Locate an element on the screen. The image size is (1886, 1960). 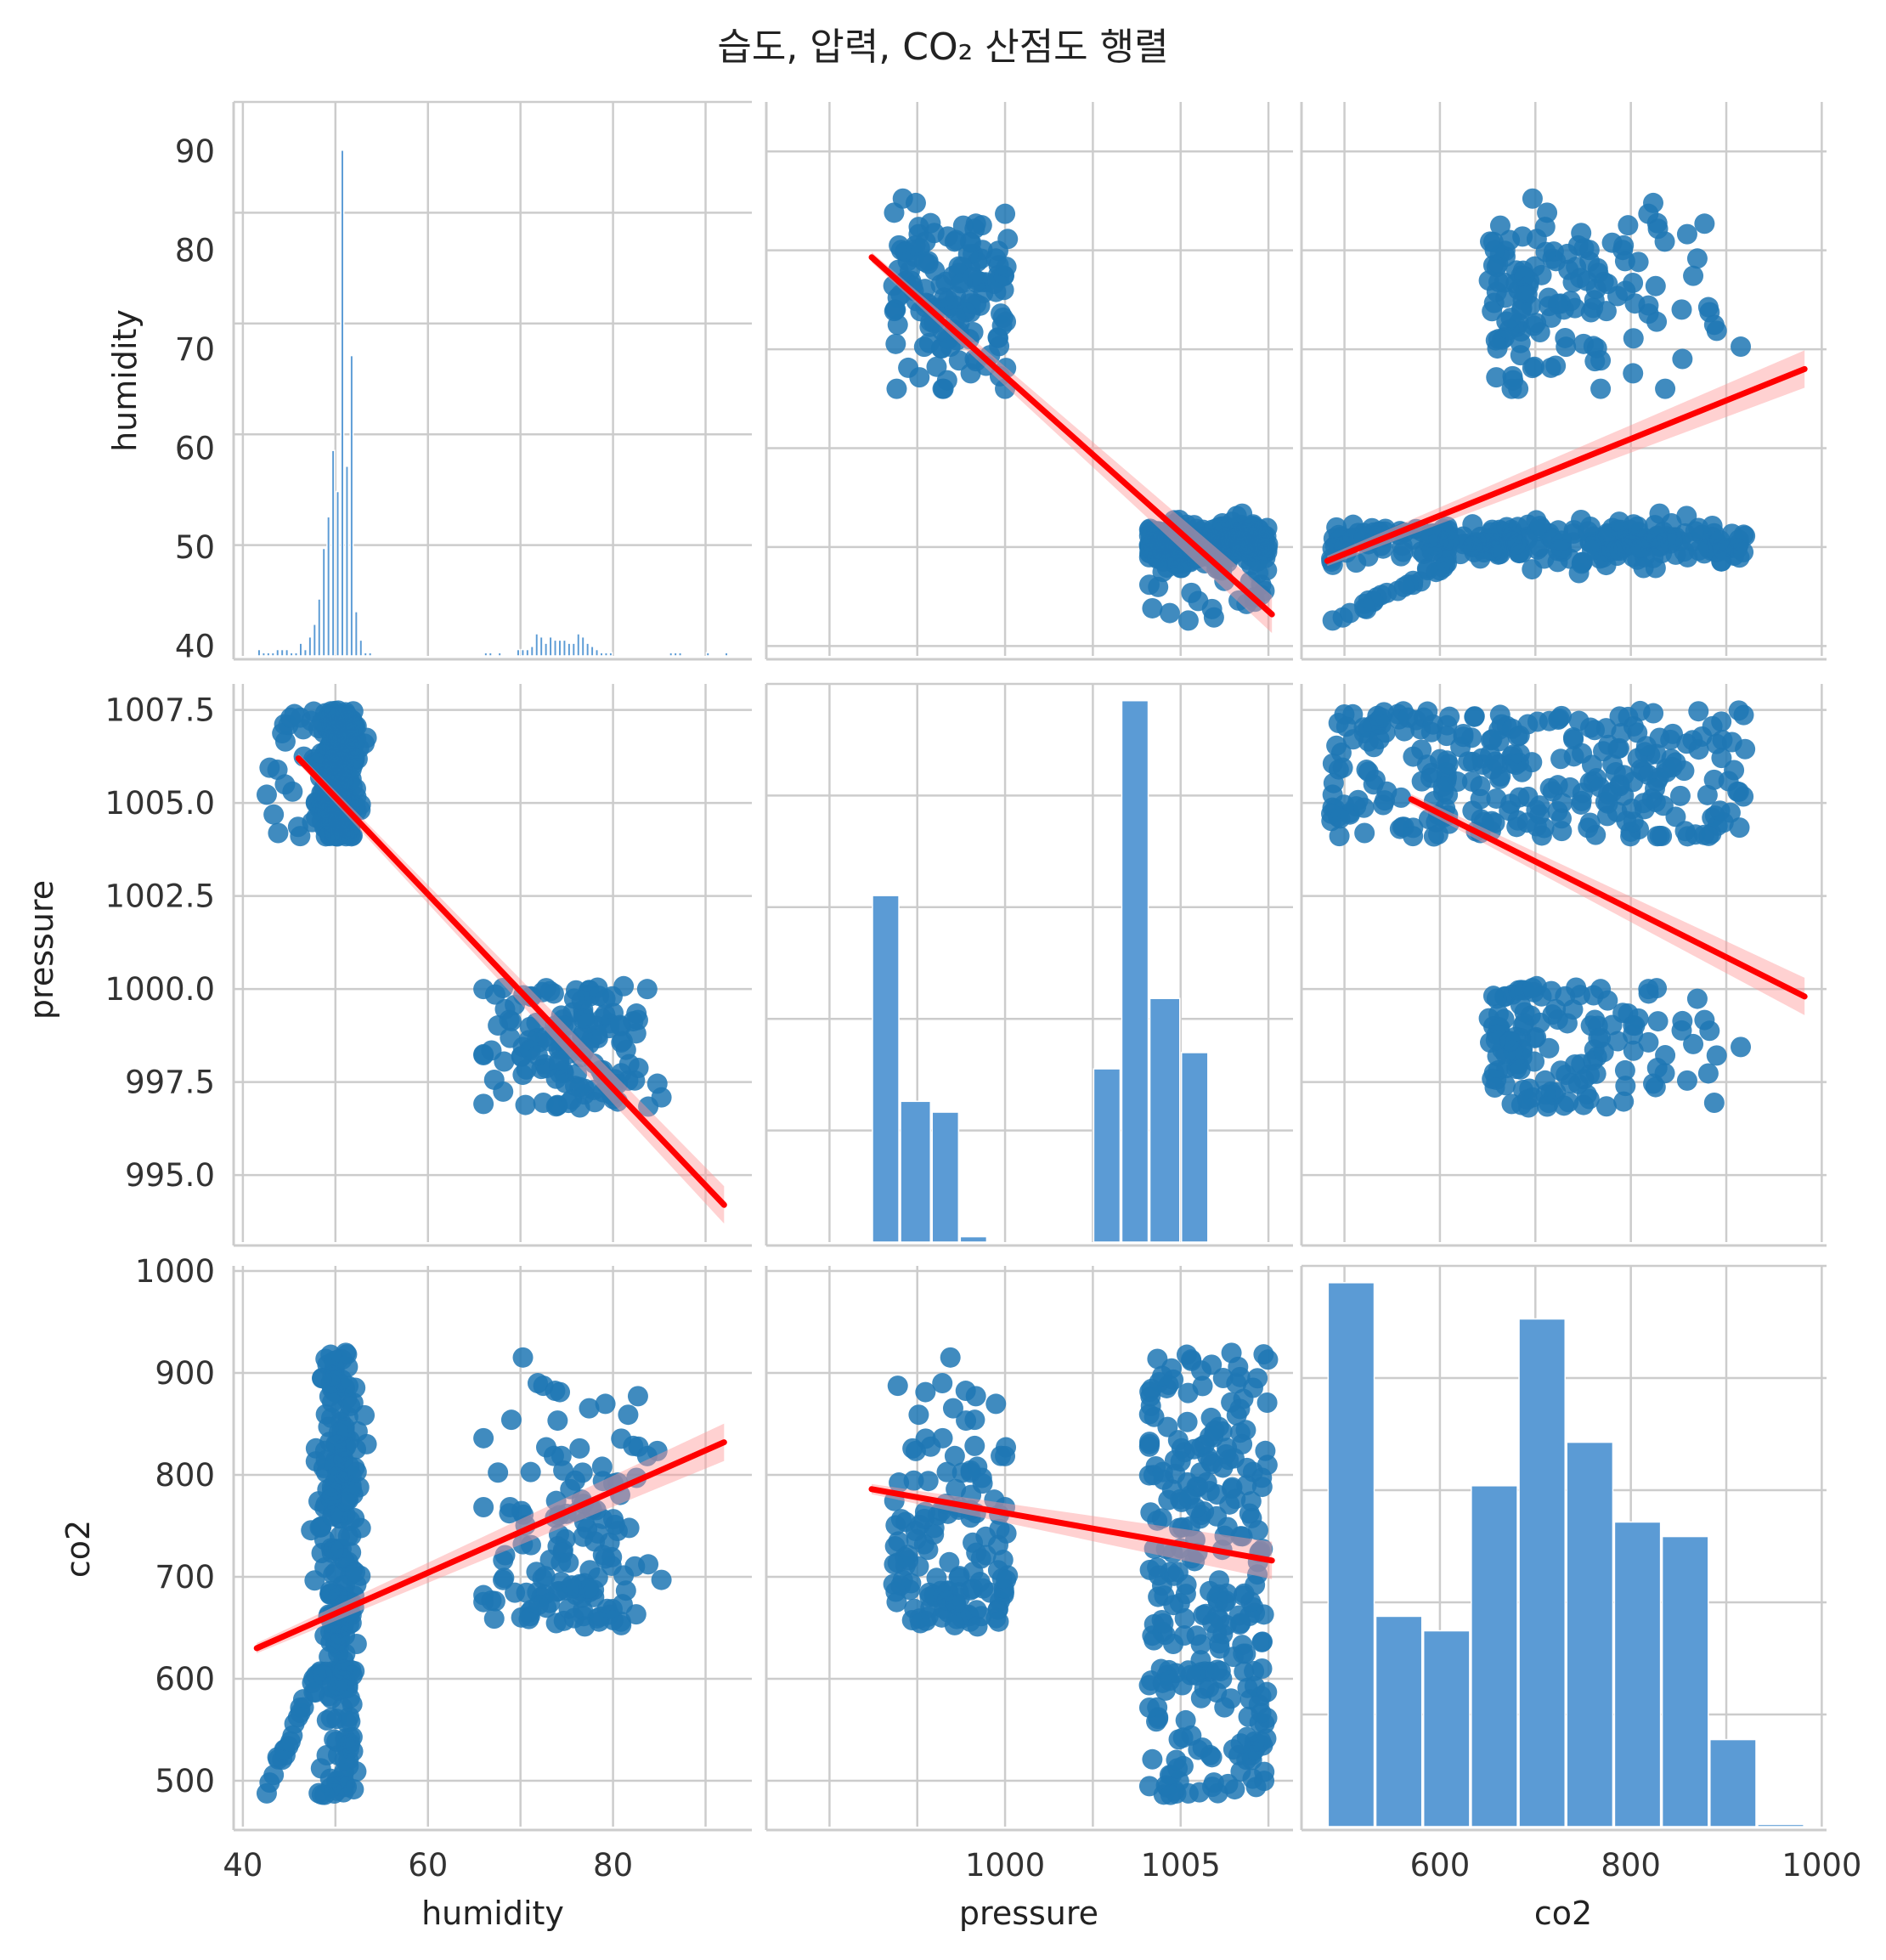
y-tick-label-co2-4: 900 is located at coordinates (185, 1374).